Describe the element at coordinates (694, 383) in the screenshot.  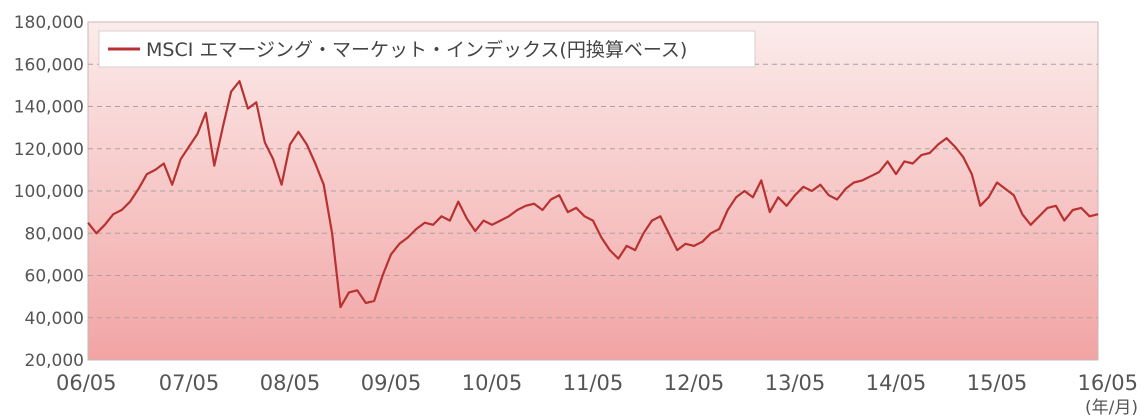
I see `x-tick-label: 12/05` at that location.